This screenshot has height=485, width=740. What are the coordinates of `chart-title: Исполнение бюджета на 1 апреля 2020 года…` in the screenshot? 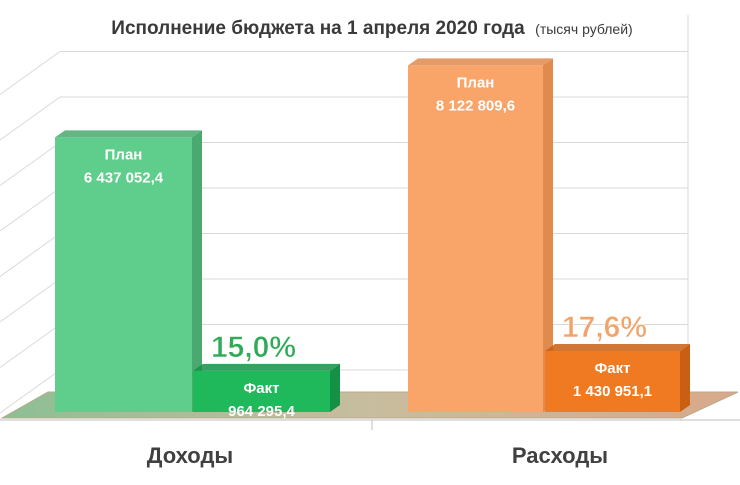 It's located at (371, 28).